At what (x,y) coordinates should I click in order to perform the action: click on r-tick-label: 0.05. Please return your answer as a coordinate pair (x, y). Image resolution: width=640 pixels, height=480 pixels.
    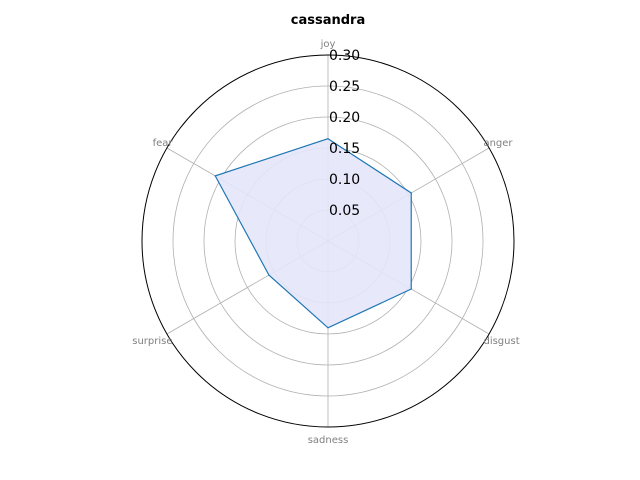
    Looking at the image, I should click on (344, 211).